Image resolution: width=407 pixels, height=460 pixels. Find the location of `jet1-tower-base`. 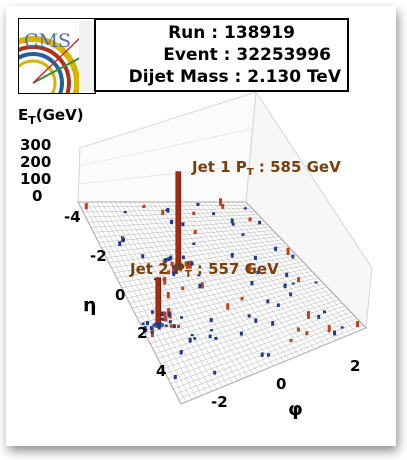

jet1-tower-base is located at coordinates (178, 266).